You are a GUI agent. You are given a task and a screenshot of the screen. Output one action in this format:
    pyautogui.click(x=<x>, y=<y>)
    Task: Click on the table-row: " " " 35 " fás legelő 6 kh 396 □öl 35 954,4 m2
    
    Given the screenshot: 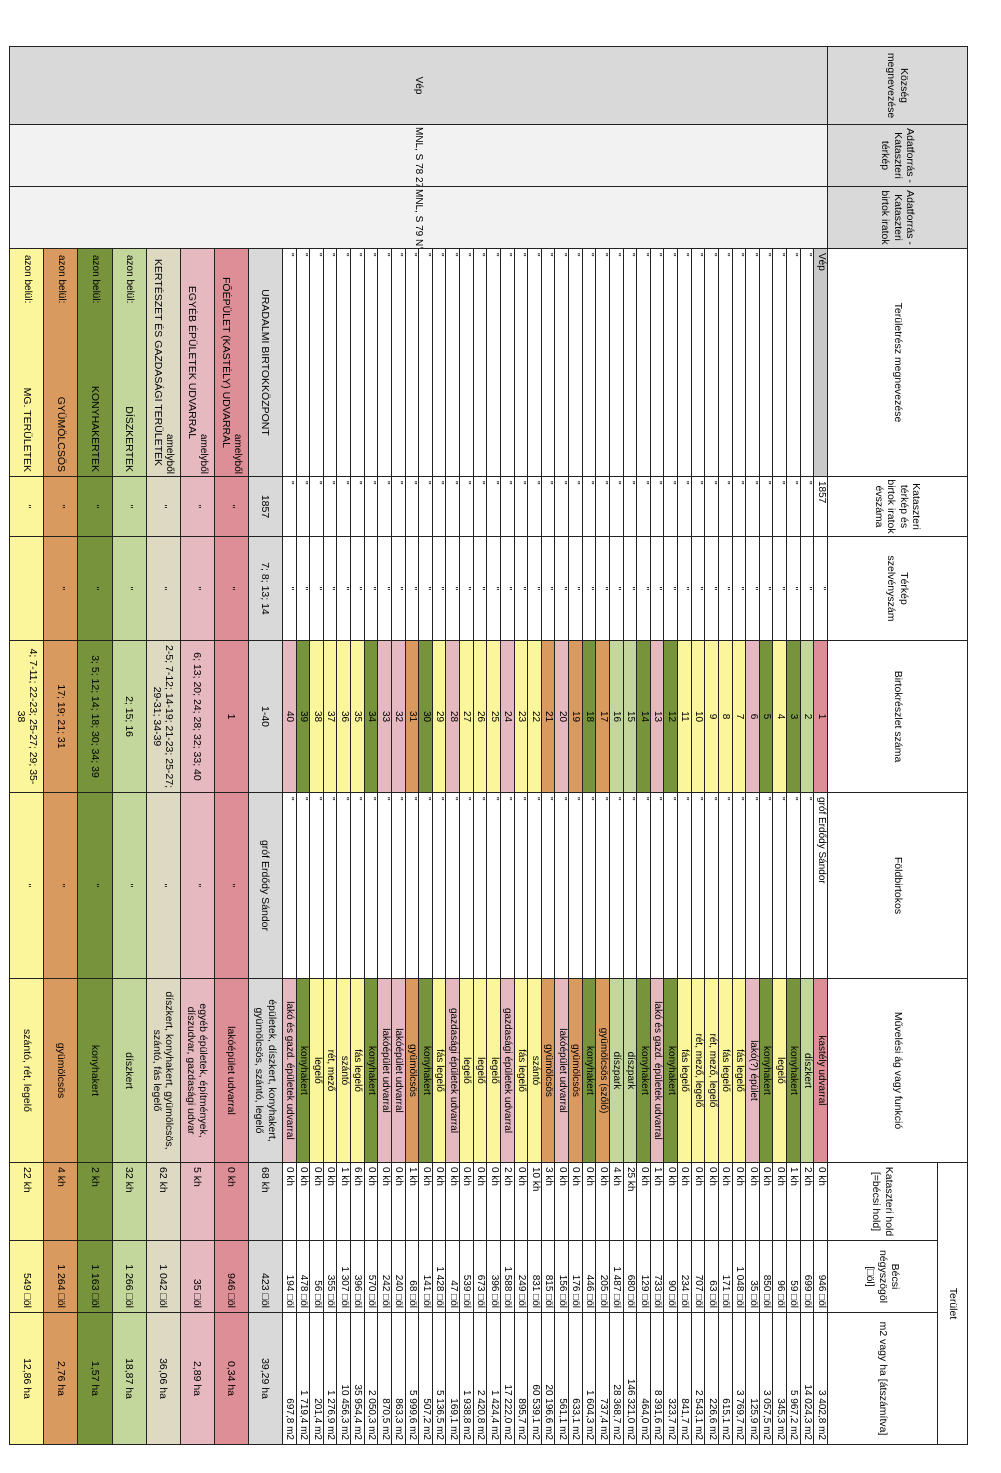 What is the action you would take?
    pyautogui.click(x=357, y=746)
    